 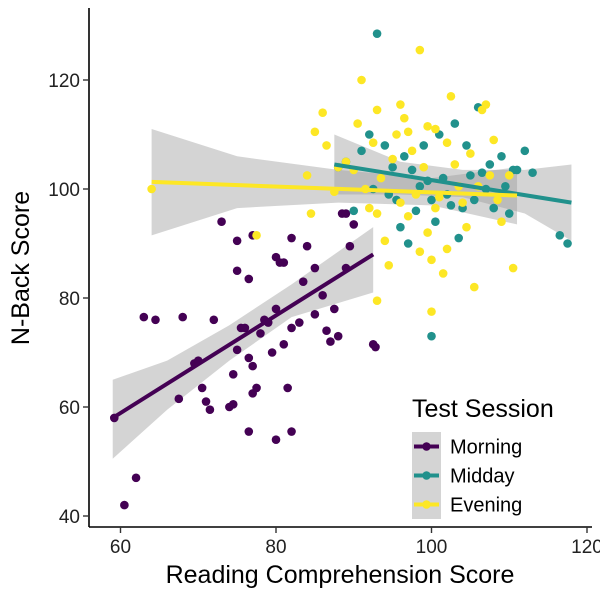 I want to click on x-tick-label: 80, so click(x=275, y=547).